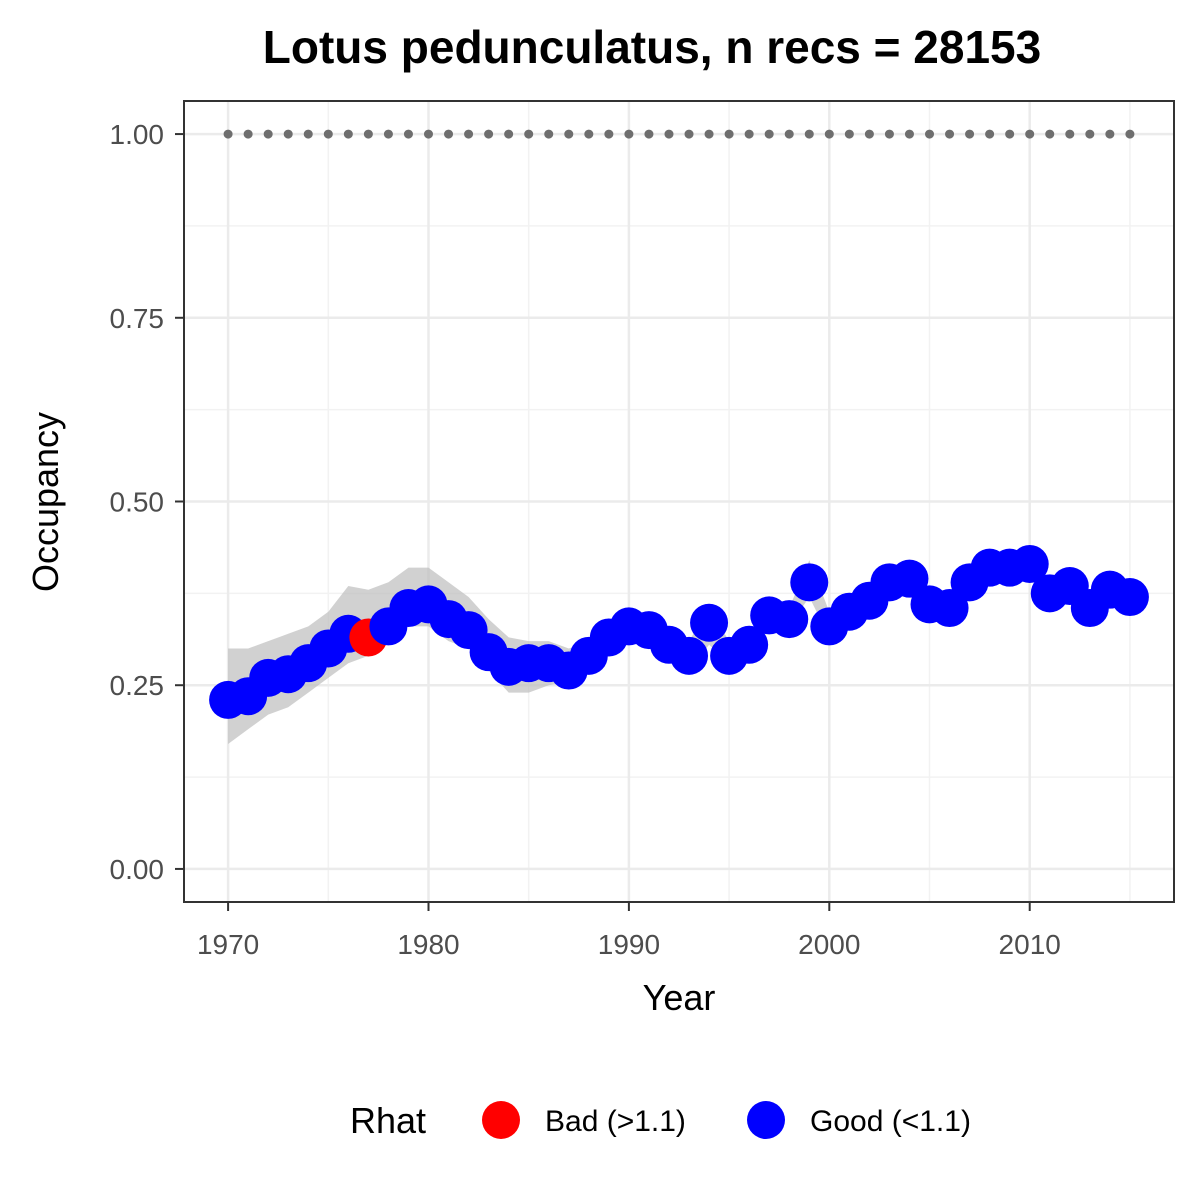  I want to click on reference-line, so click(679, 134).